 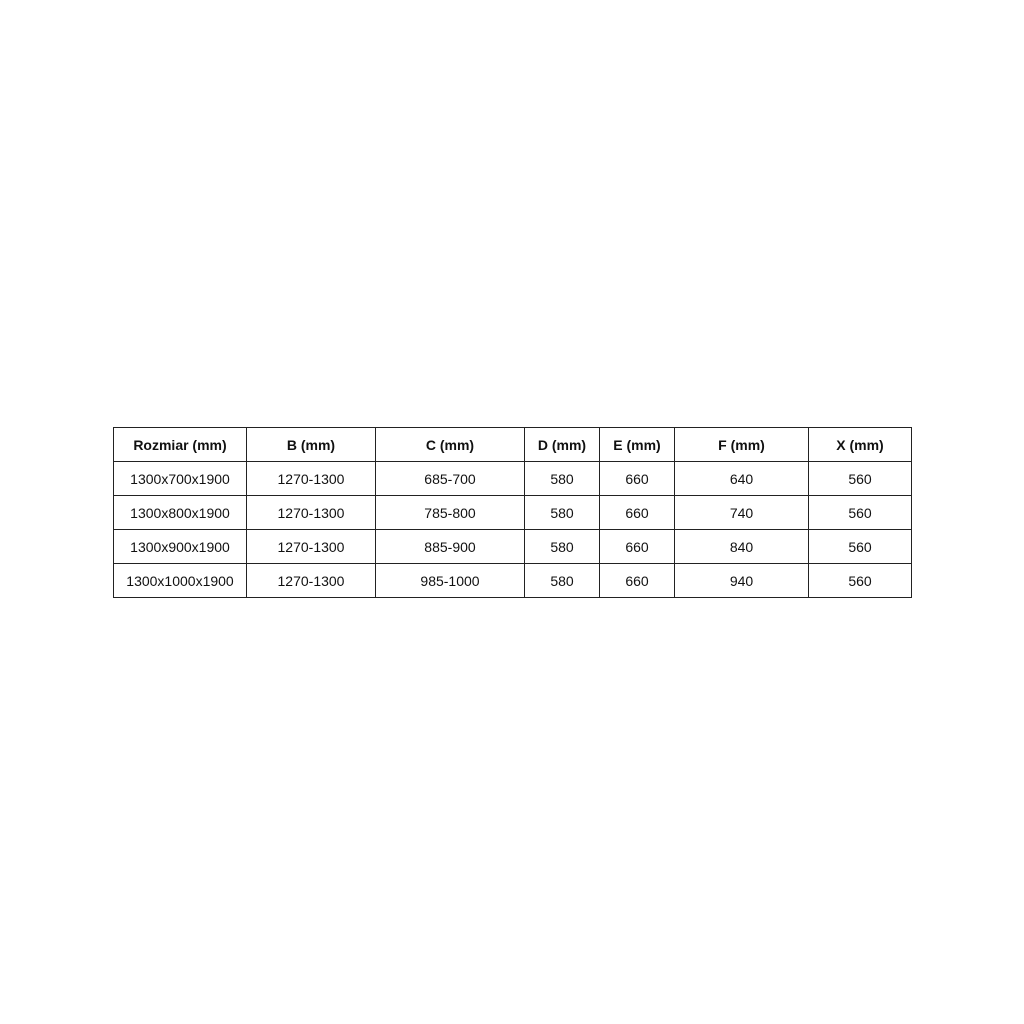 What do you see at coordinates (180, 512) in the screenshot?
I see `table-cell: 1300x800x1900` at bounding box center [180, 512].